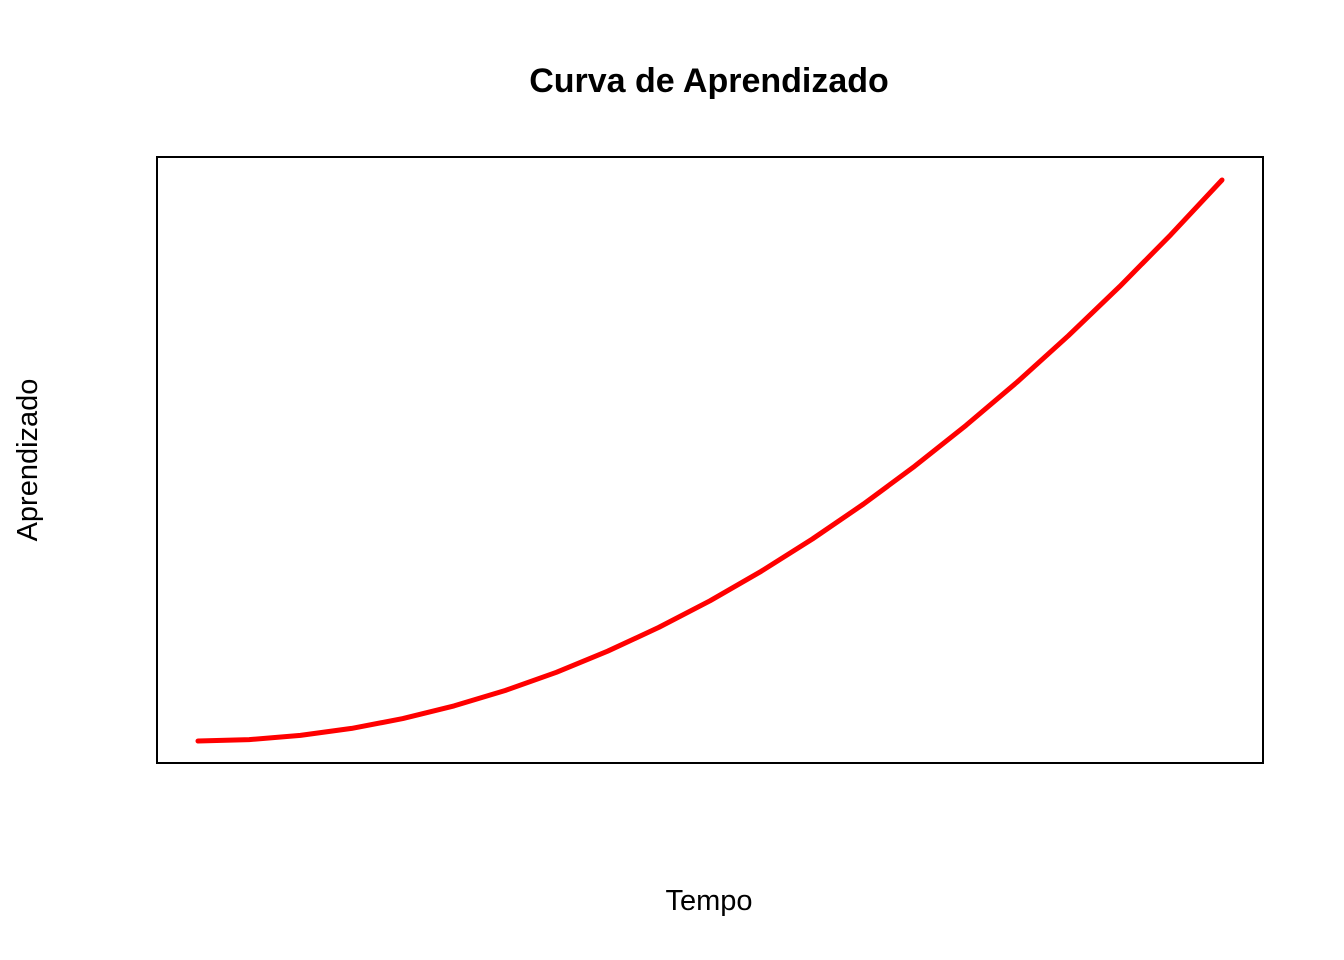 The image size is (1344, 960). What do you see at coordinates (28, 460) in the screenshot?
I see `y-axis-label: Aprendizado` at bounding box center [28, 460].